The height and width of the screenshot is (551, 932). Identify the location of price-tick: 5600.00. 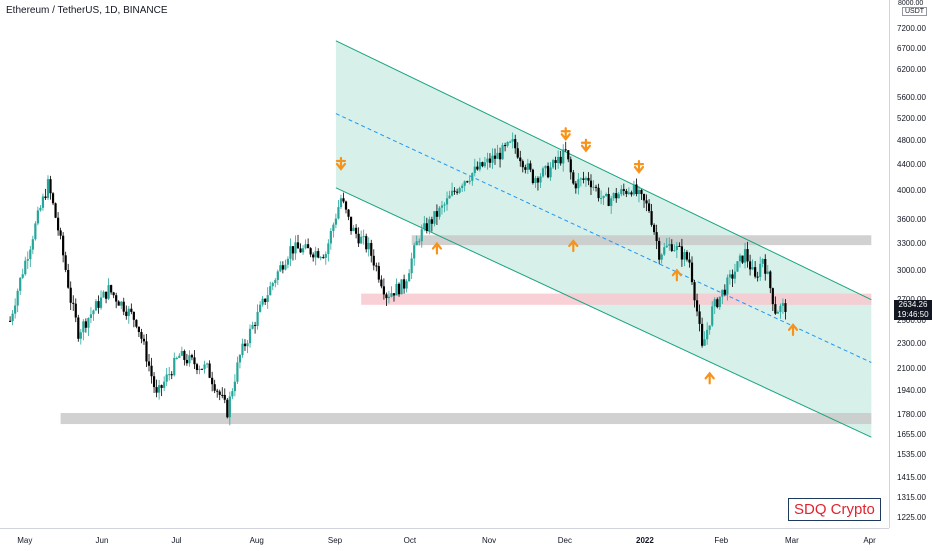
(911, 98).